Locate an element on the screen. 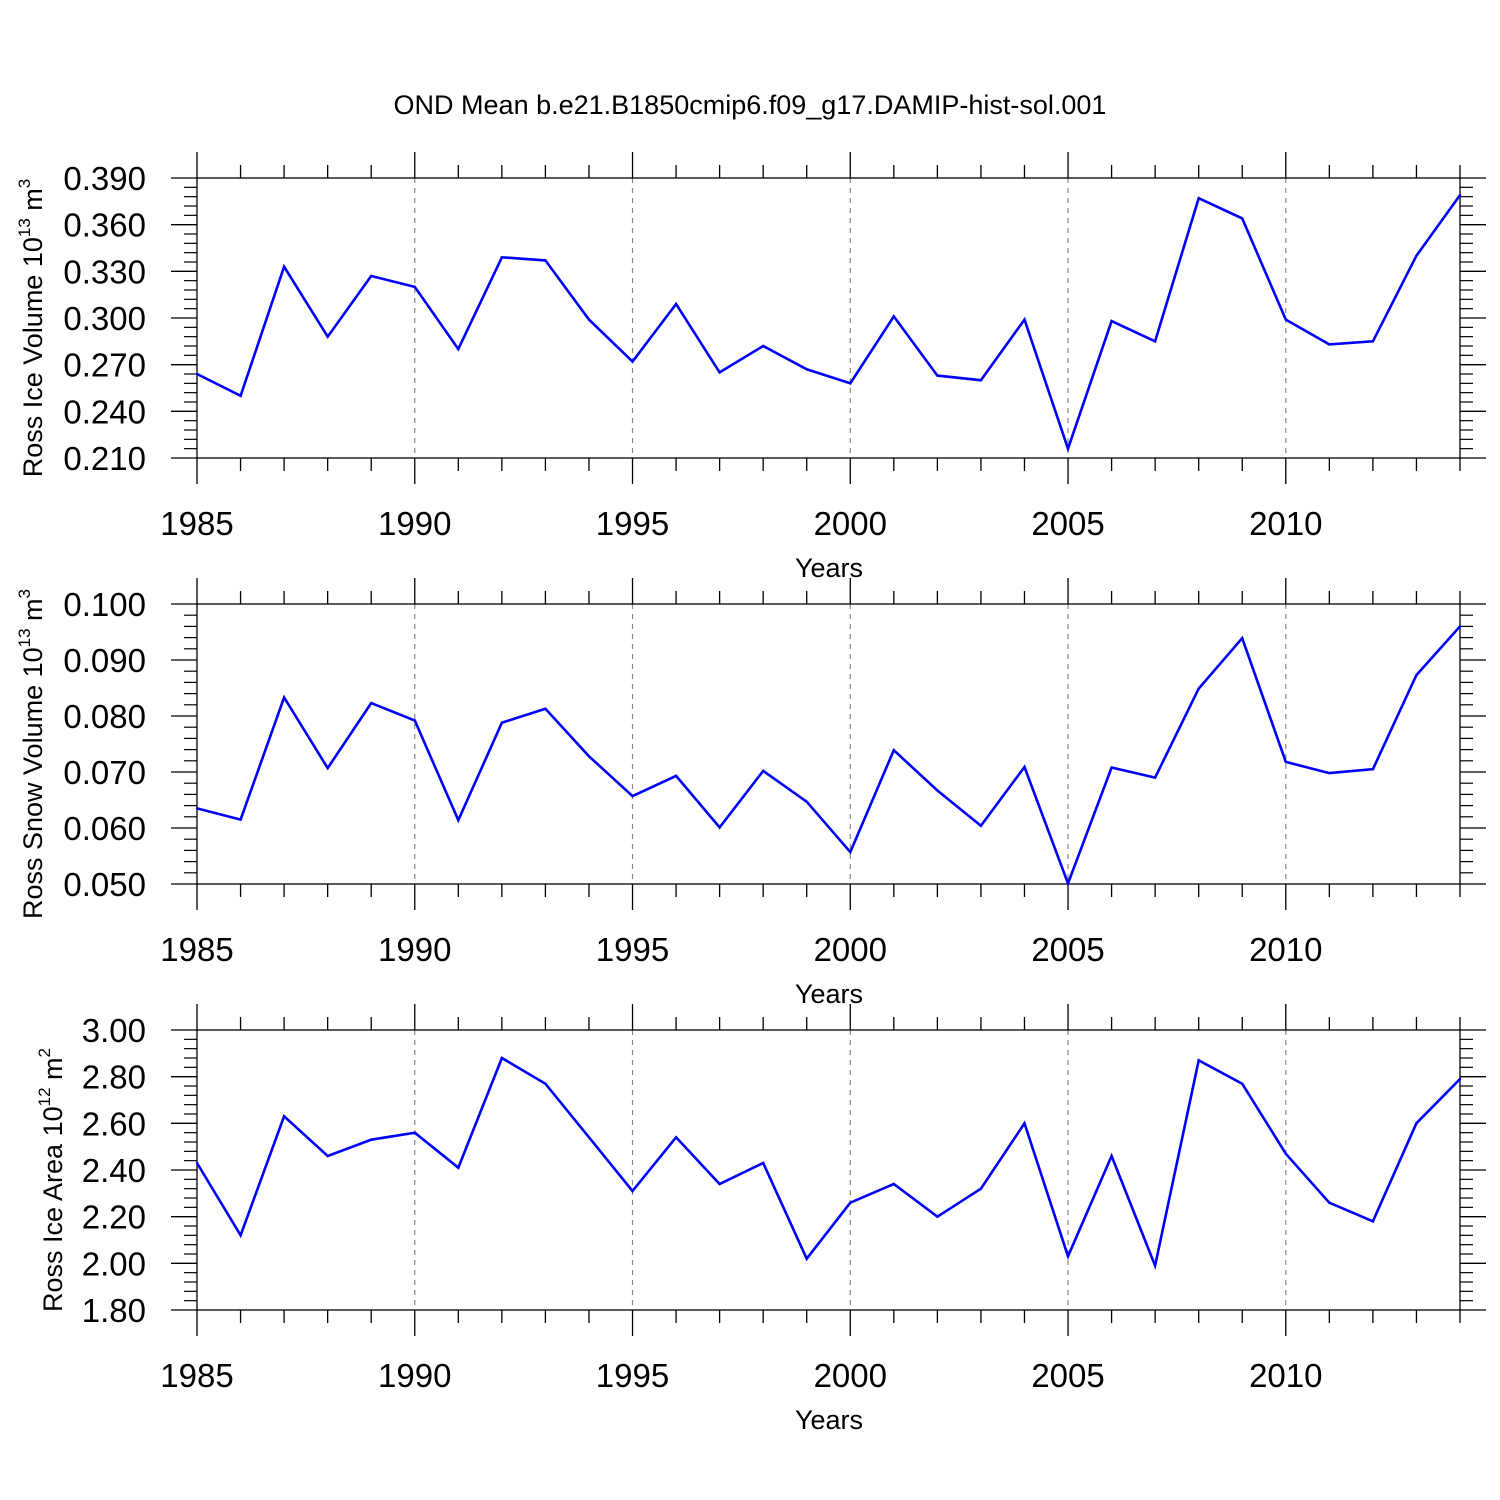  y-axis-label: Ross Ice Area 1012 m2 is located at coordinates (51, 1180).